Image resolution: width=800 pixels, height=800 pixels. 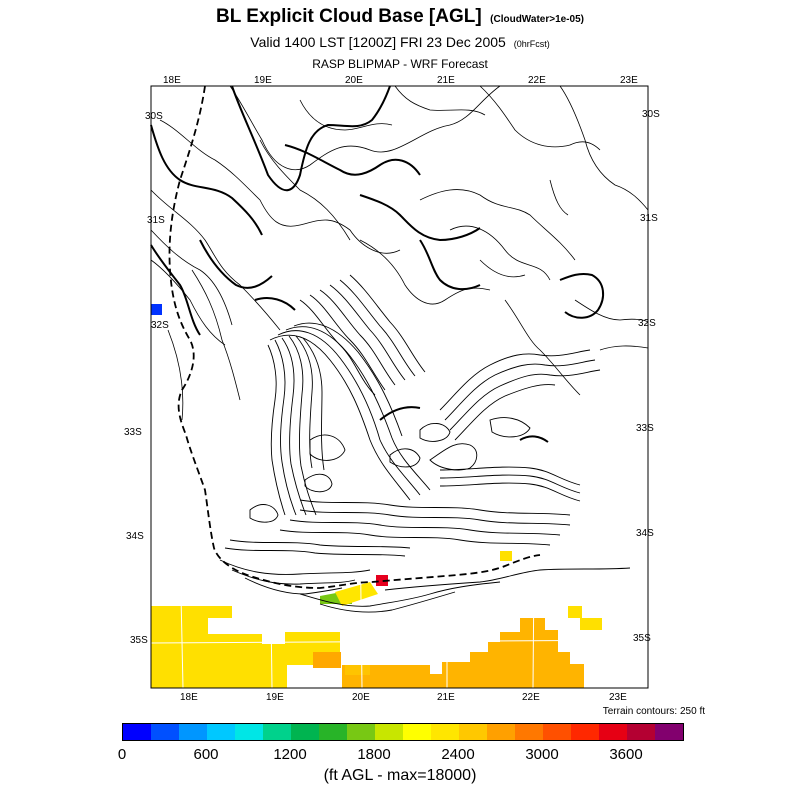 I want to click on cloud-cell-yellow, so click(x=356, y=594).